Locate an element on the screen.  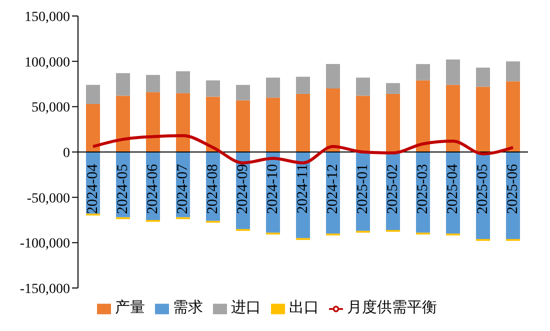
legend-label: 进口 is located at coordinates (246, 308).